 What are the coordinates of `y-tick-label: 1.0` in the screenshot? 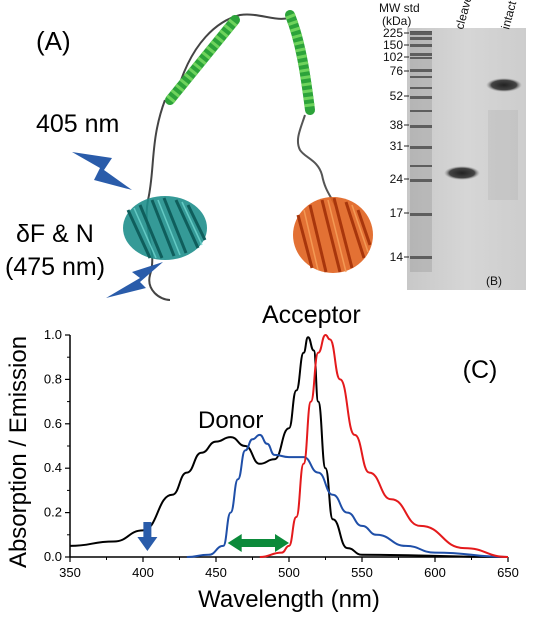 It's located at (53, 334).